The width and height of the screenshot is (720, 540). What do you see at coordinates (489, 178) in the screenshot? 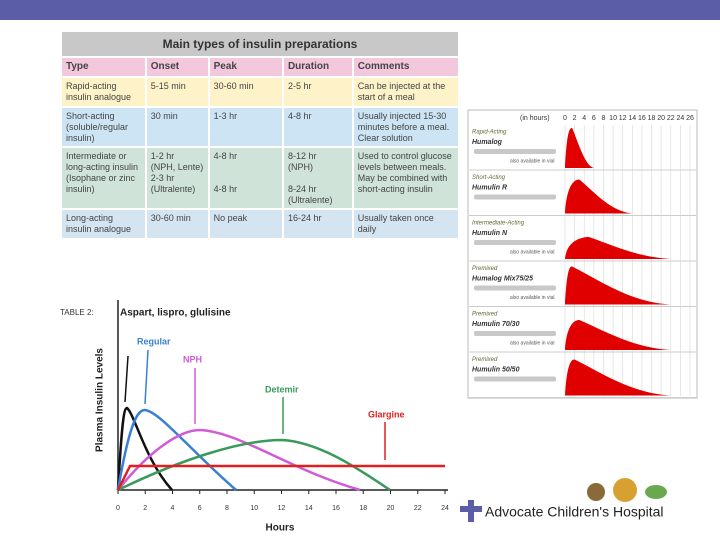
I see `product-category: Short-Acting` at bounding box center [489, 178].